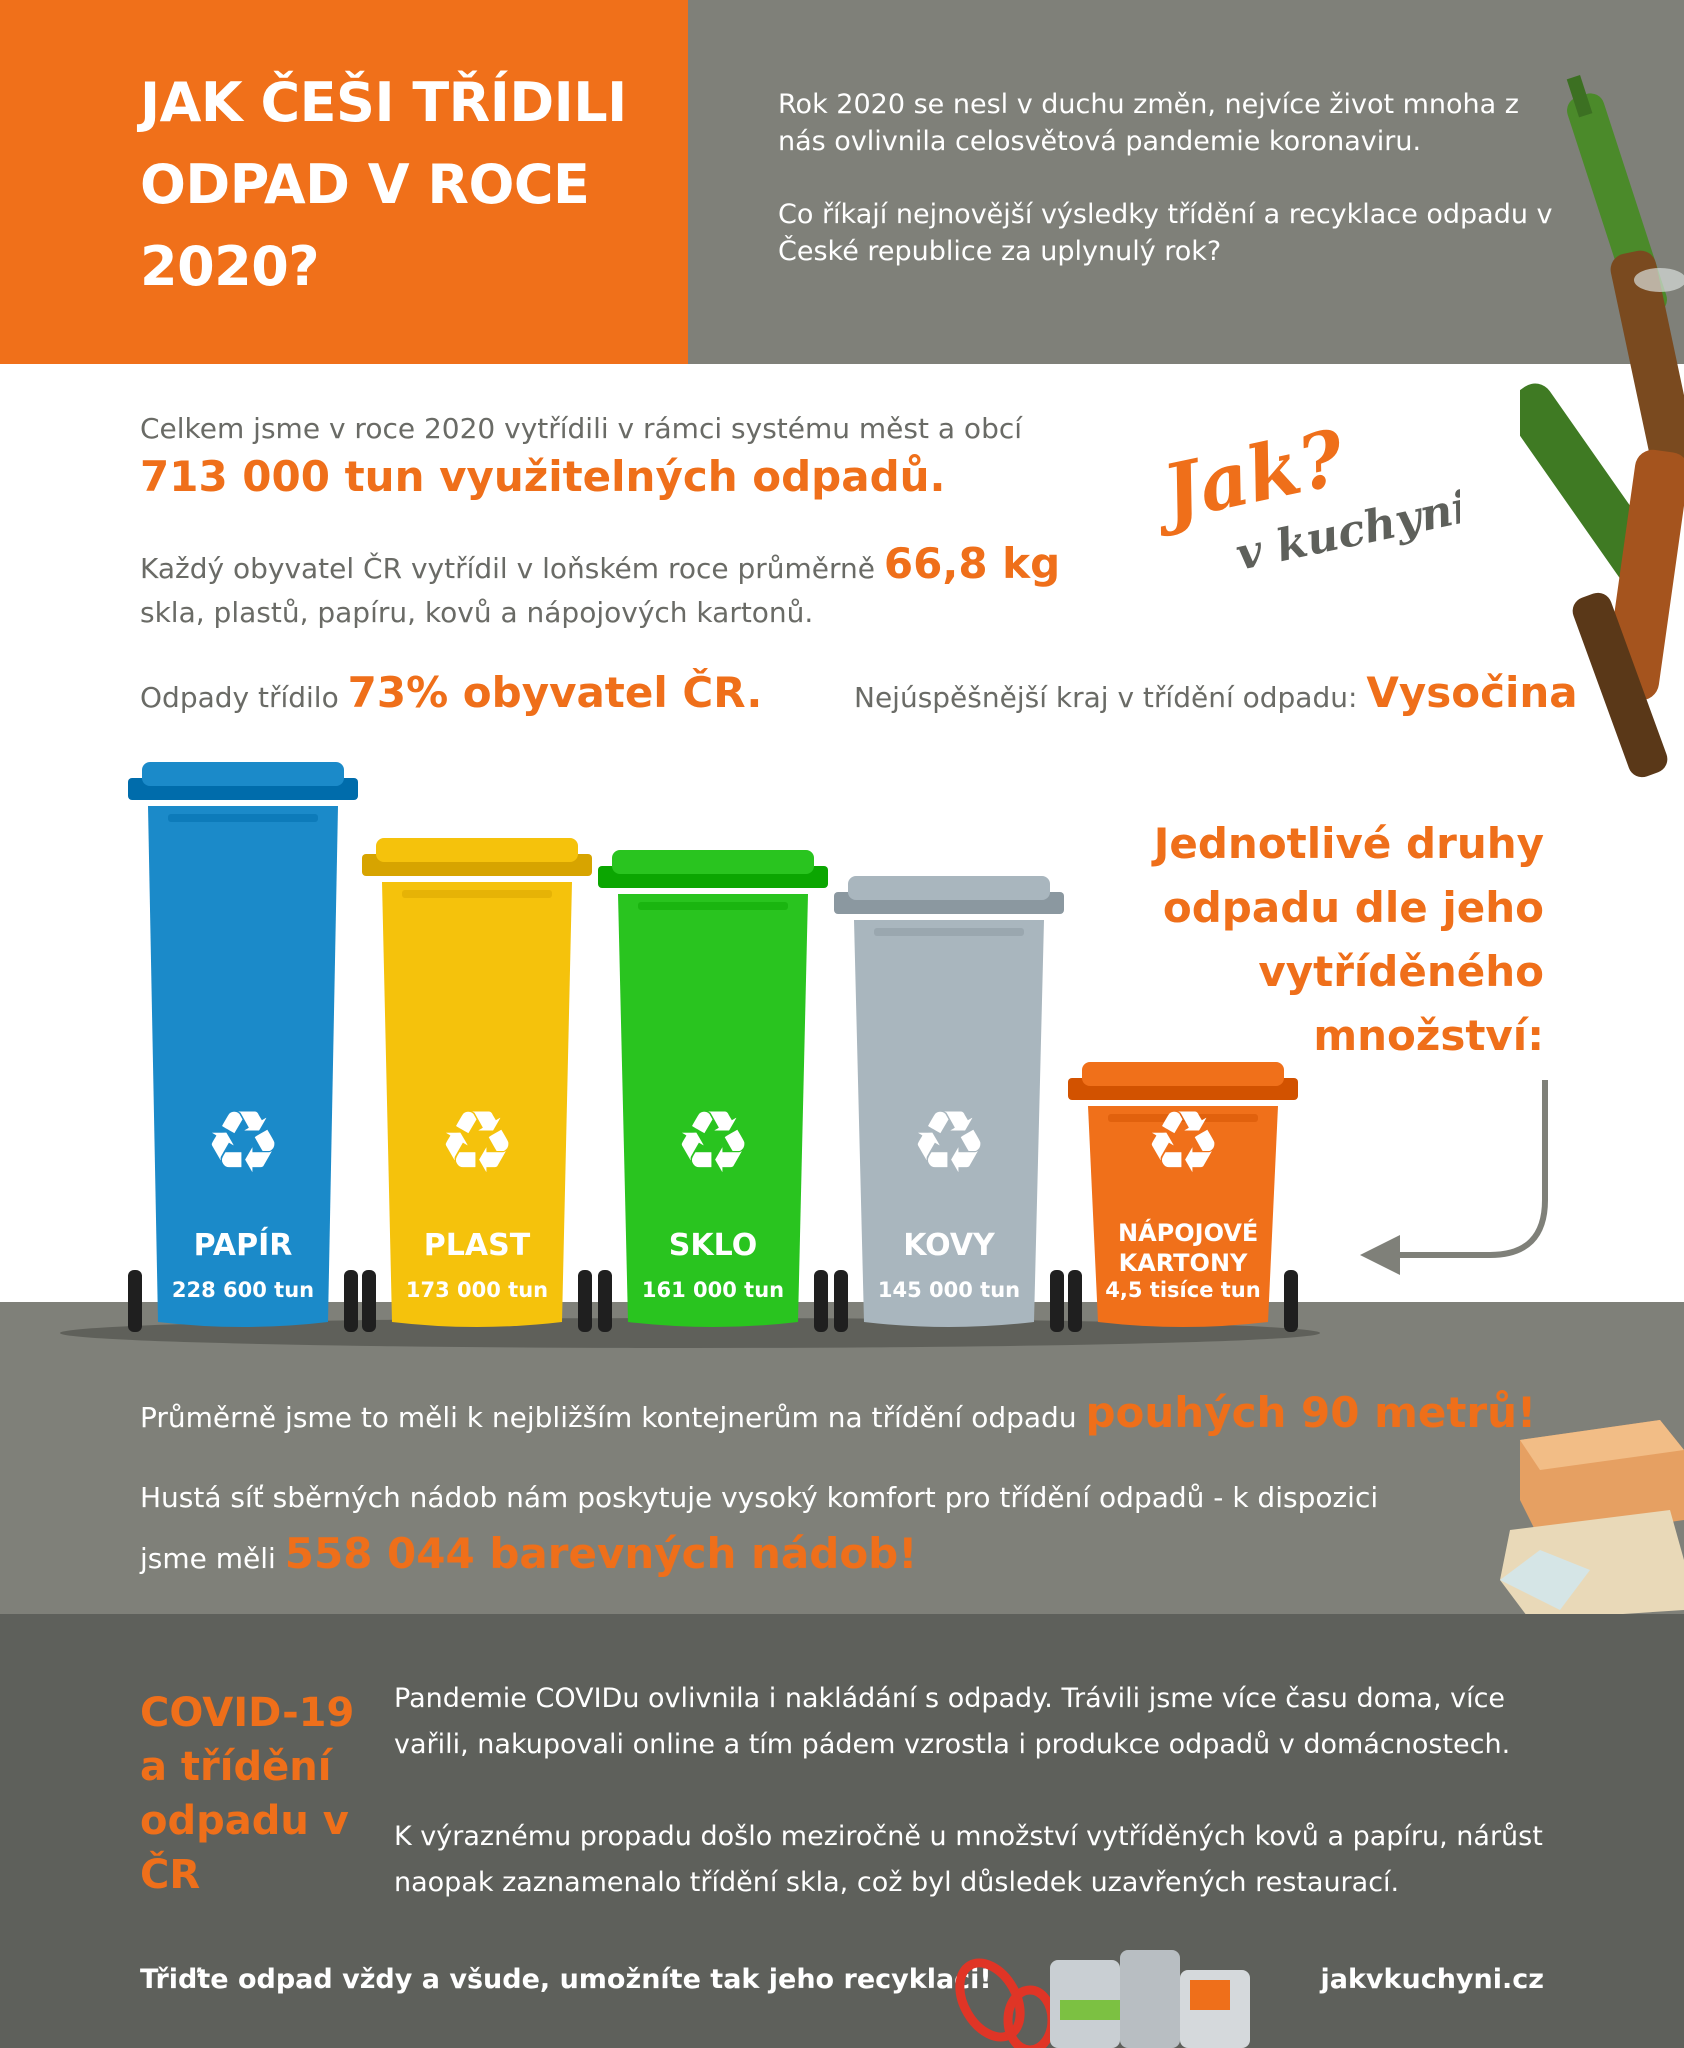  What do you see at coordinates (972, 563) in the screenshot?
I see `stat-per-capita-value: 66,8 kg` at bounding box center [972, 563].